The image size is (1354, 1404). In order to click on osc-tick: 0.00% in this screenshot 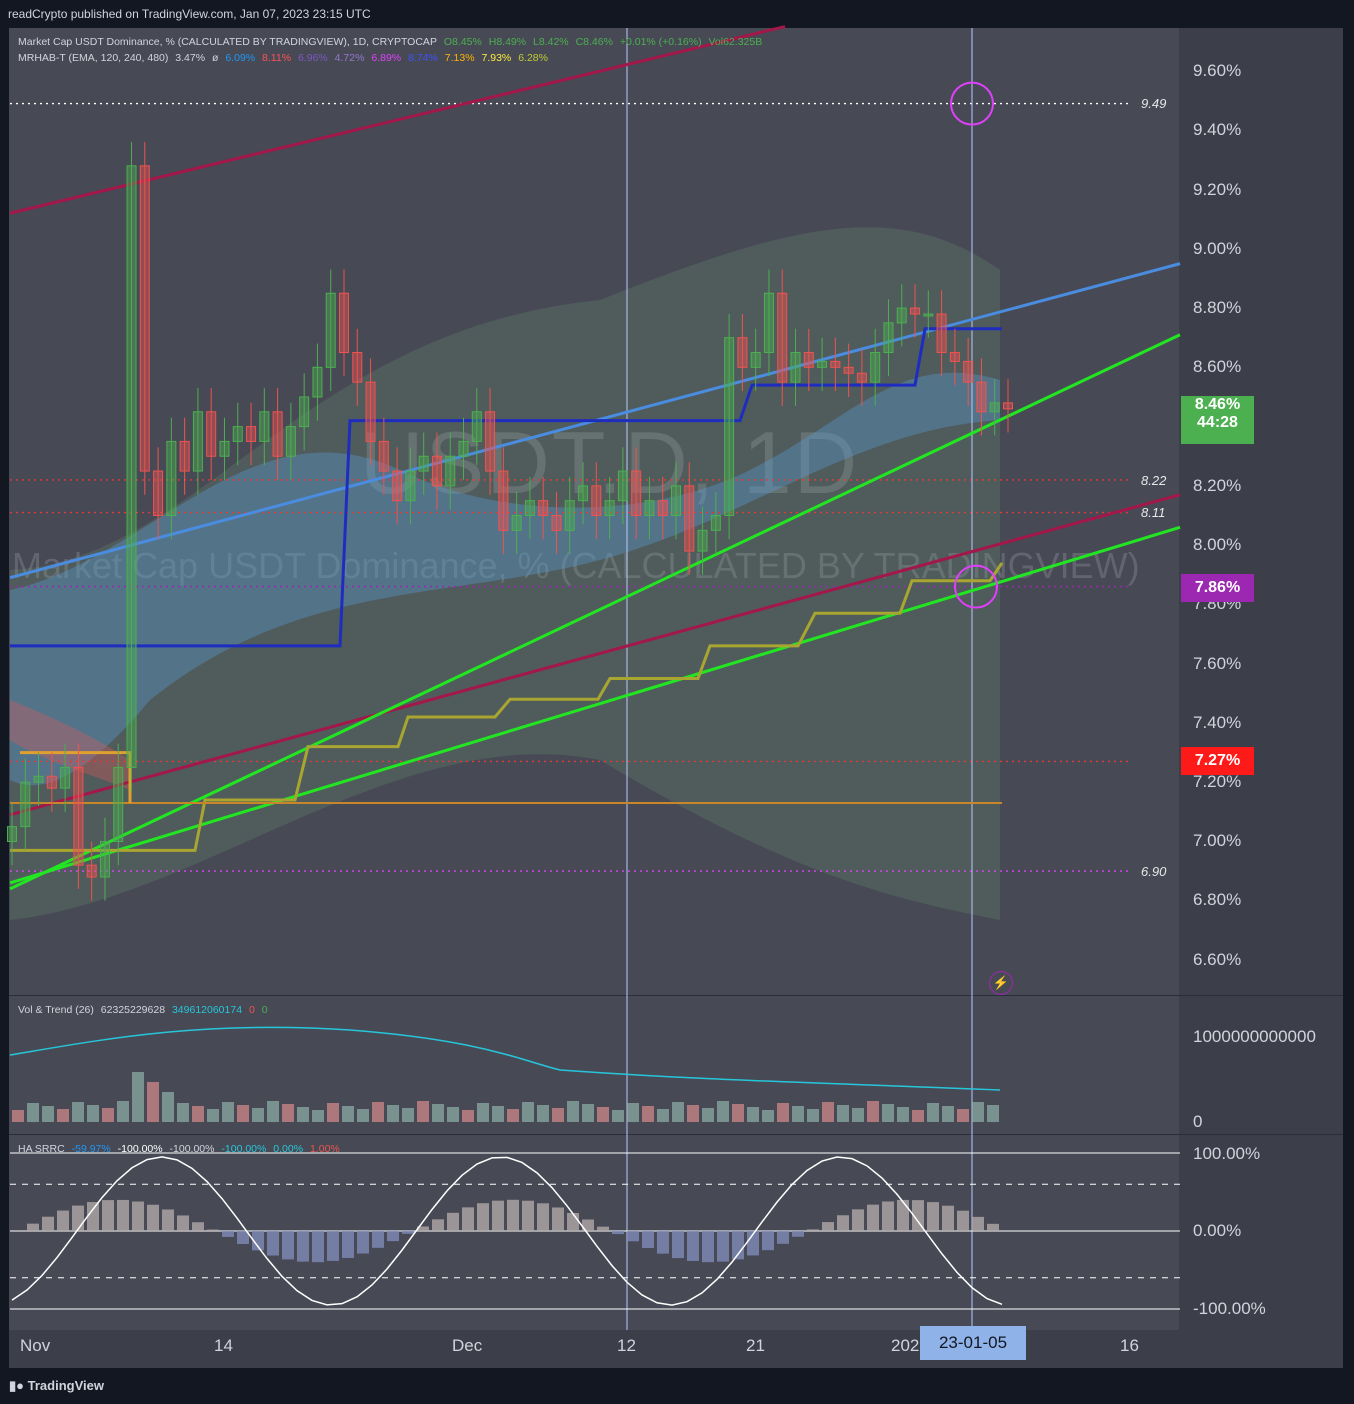, I will do `click(1217, 1230)`.